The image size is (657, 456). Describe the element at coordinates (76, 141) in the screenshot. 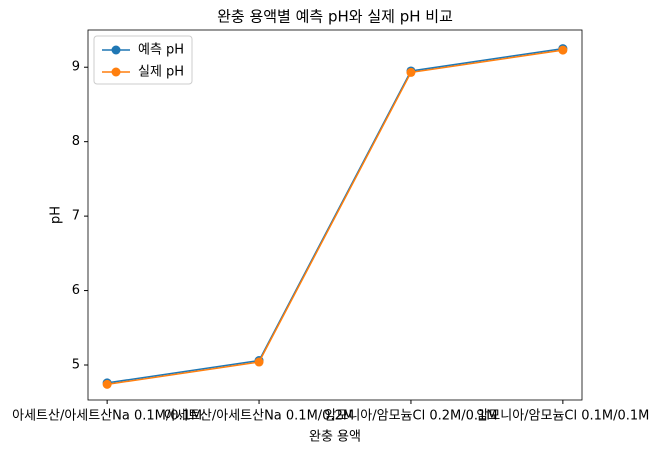

I see `y-tick-label: 8` at that location.